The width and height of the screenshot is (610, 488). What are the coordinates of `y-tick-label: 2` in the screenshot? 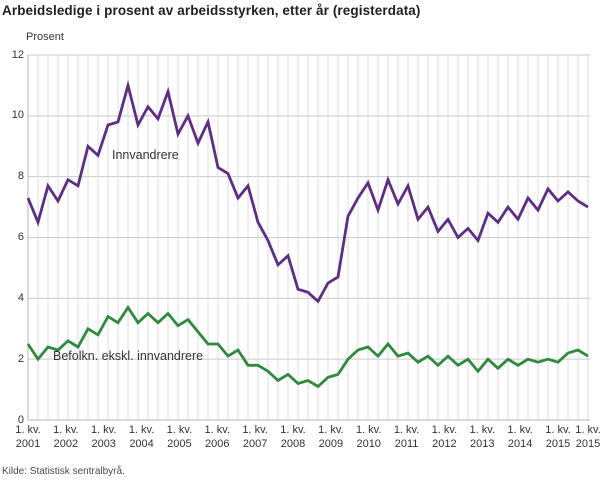 It's located at (20, 358).